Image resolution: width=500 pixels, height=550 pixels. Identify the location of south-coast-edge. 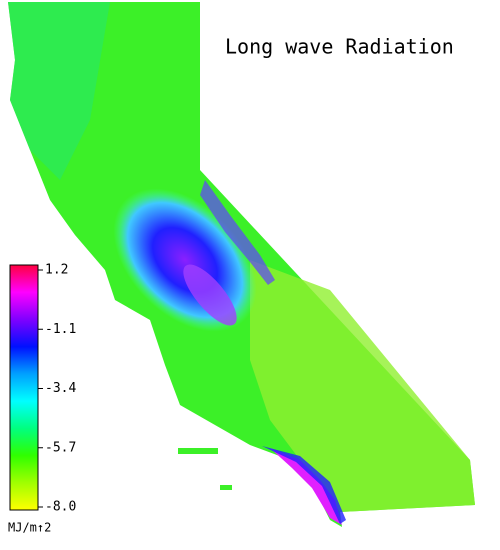
(304, 485).